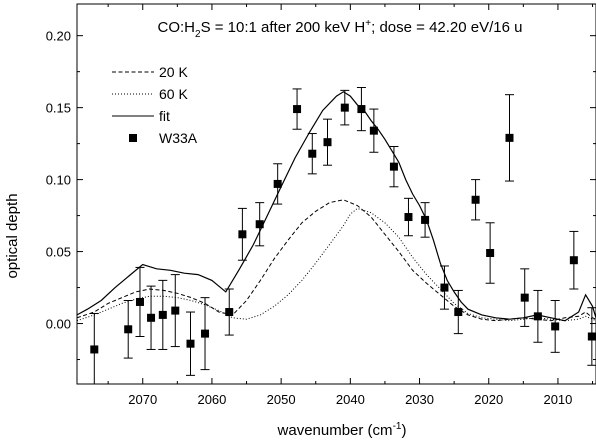 The height and width of the screenshot is (440, 596). Describe the element at coordinates (177, 27) in the screenshot. I see `chart-title-pre: CO:H` at that location.